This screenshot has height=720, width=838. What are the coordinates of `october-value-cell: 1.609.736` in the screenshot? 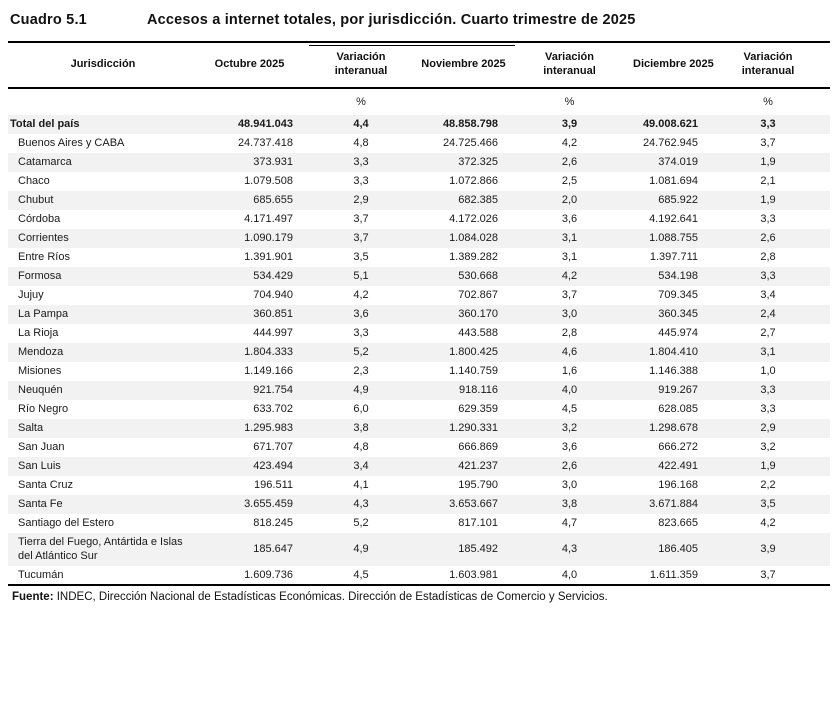 It's located at (268, 574).